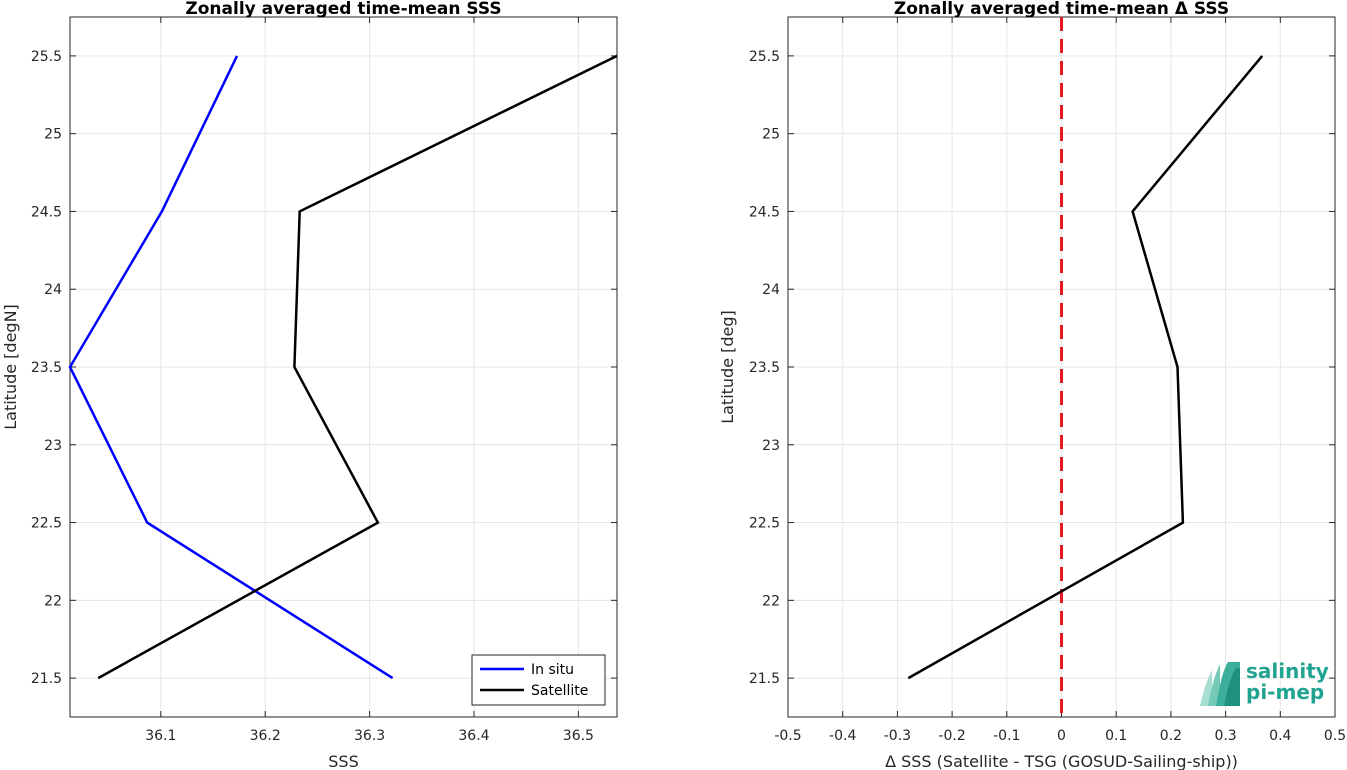 Image resolution: width=1347 pixels, height=770 pixels. What do you see at coordinates (46, 368) in the screenshot?
I see `sss-y-tick-label: 23.5` at bounding box center [46, 368].